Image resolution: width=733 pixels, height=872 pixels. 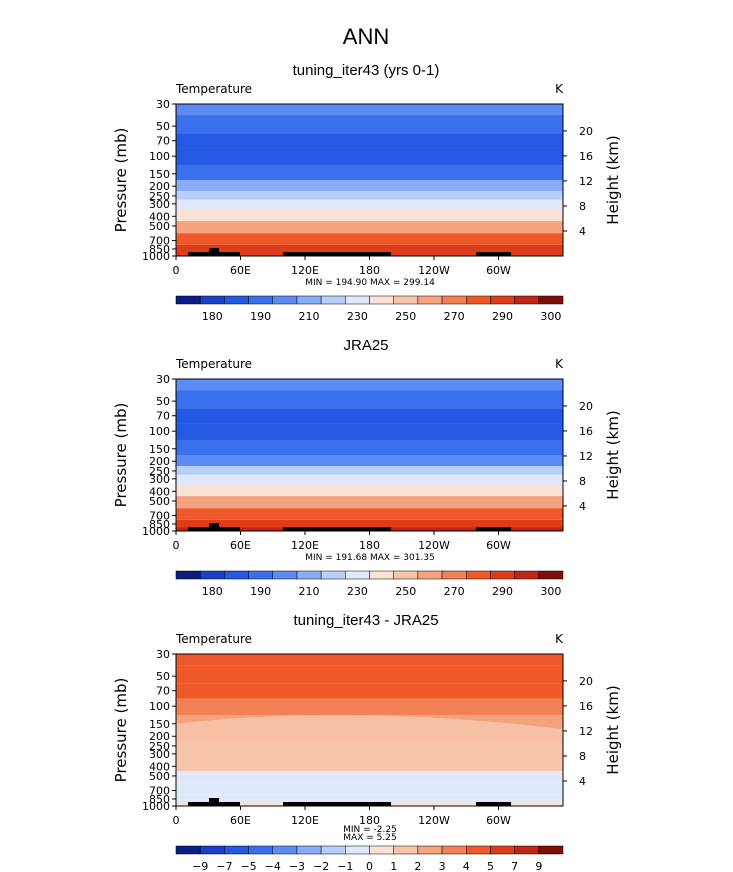 I want to click on stats-max: MAX = 5.25, so click(x=369, y=838).